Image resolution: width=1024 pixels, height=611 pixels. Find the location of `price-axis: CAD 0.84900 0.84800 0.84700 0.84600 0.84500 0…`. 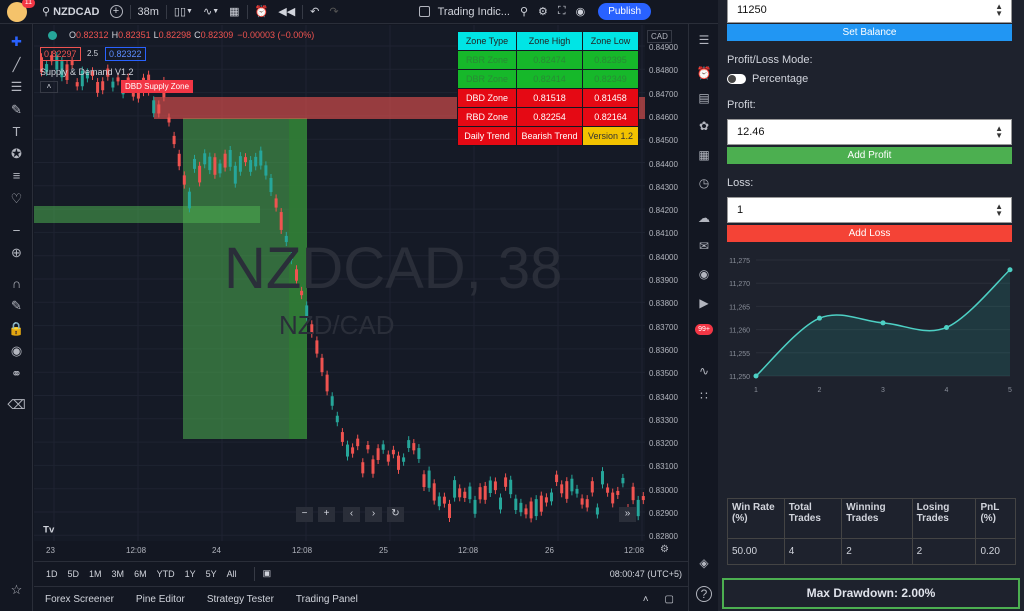

price-axis: CAD 0.84900 0.84800 0.84700 0.84600 0.84500 0… is located at coordinates (666, 283).